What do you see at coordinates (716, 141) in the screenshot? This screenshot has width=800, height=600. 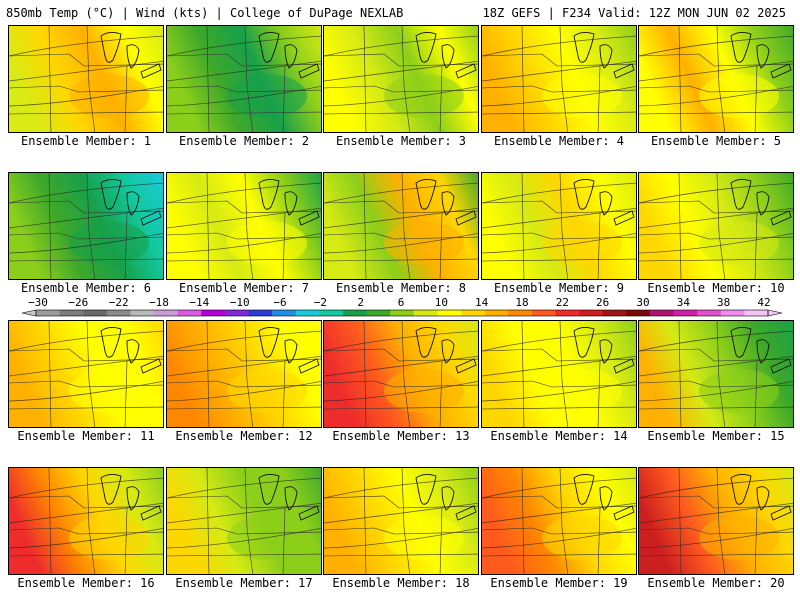 I see `ensemble-member-label: Ensemble Member: 5` at bounding box center [716, 141].